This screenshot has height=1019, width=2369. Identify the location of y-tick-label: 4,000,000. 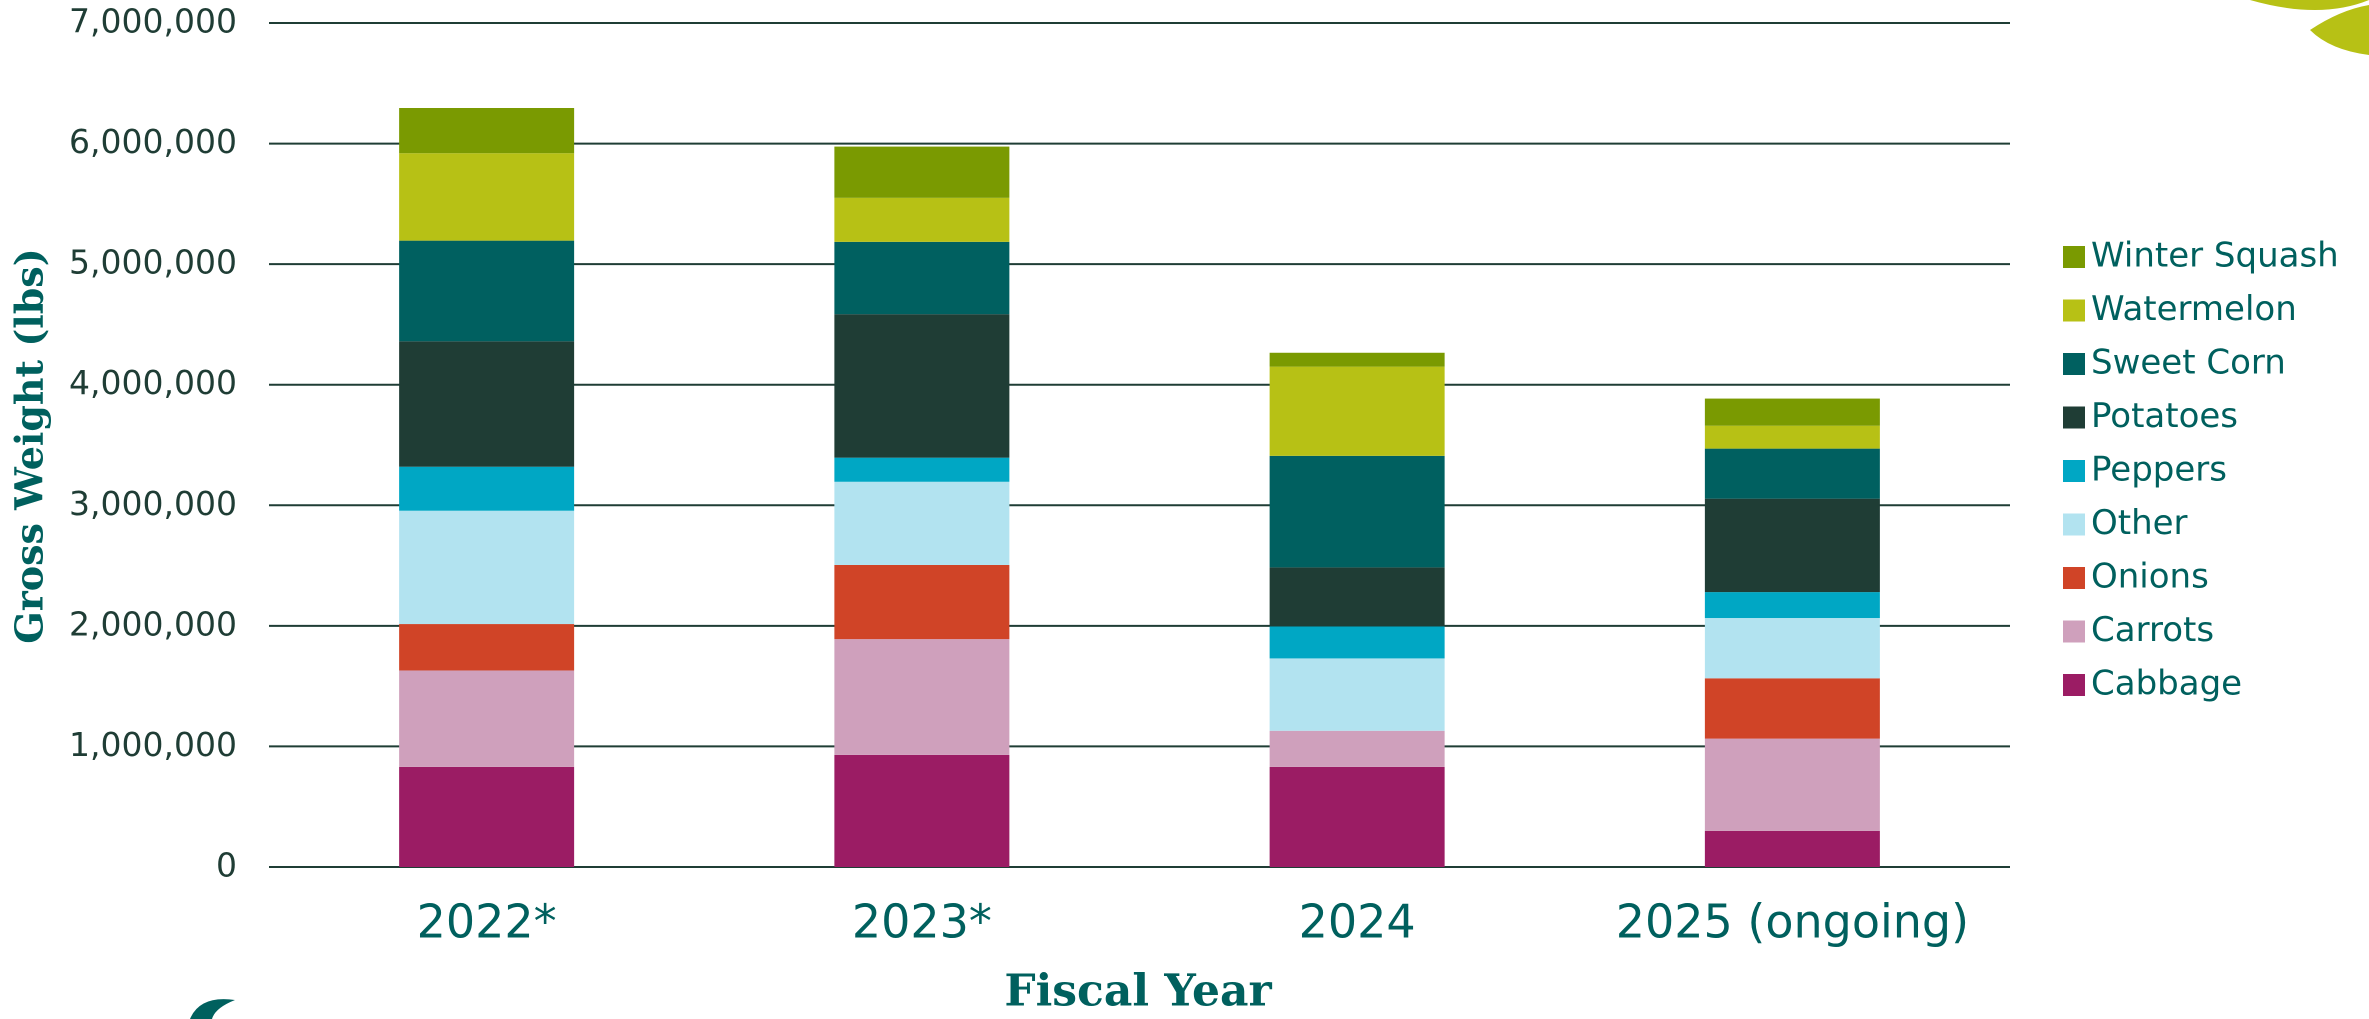
(153, 382).